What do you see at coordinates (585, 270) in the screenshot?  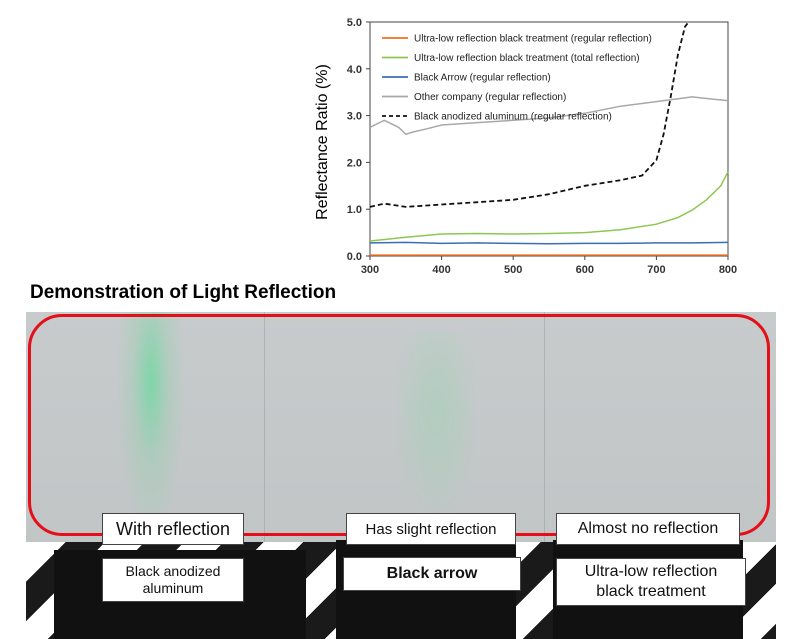 I see `x-tick-label: 600` at bounding box center [585, 270].